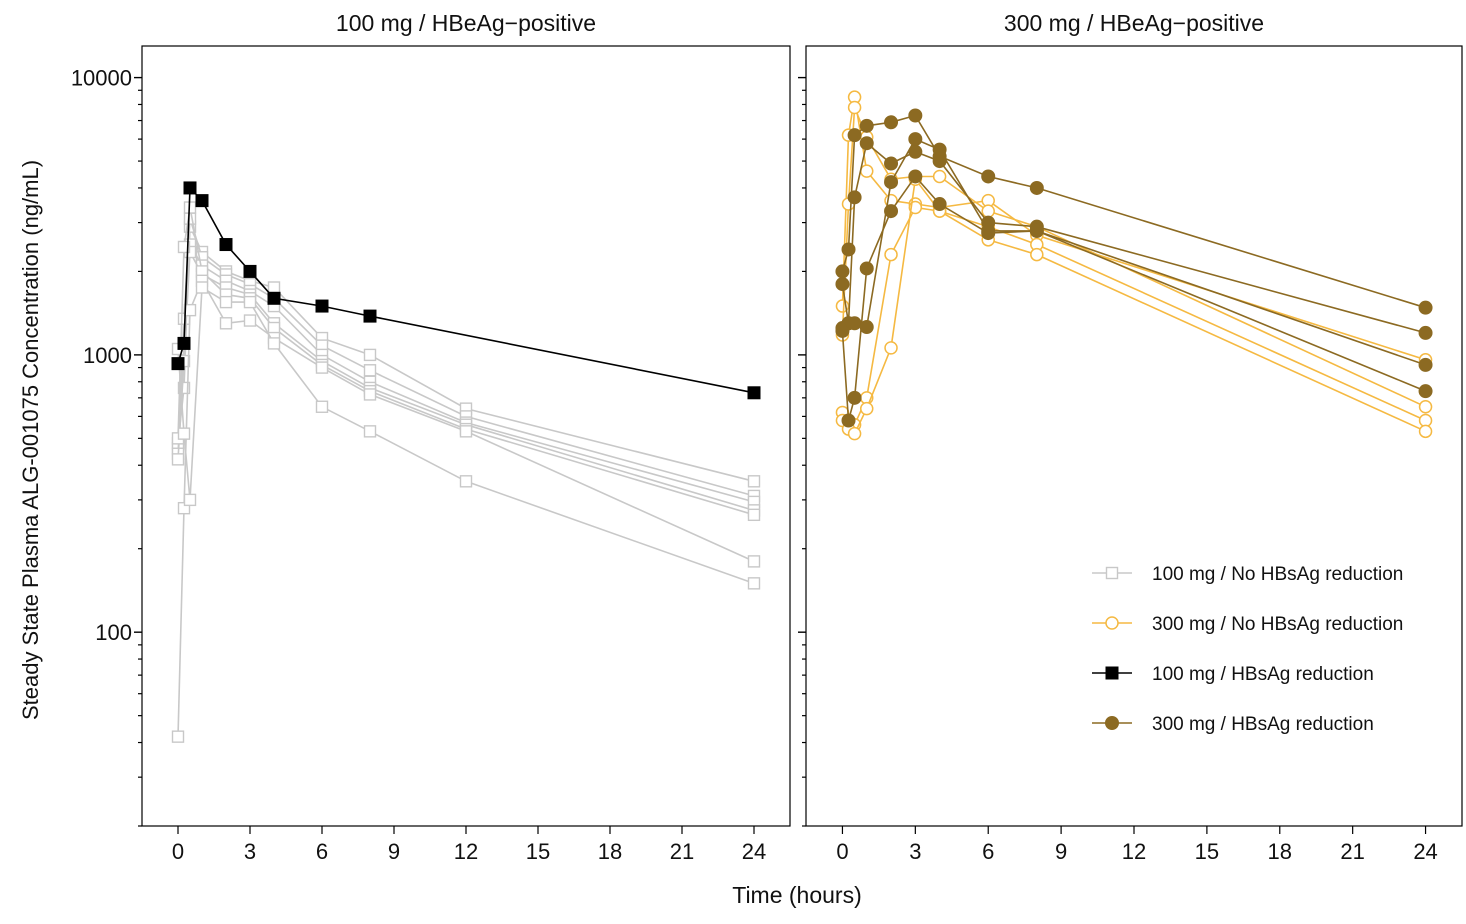  Describe the element at coordinates (101, 78) in the screenshot. I see `y-tick-label: 10000` at that location.